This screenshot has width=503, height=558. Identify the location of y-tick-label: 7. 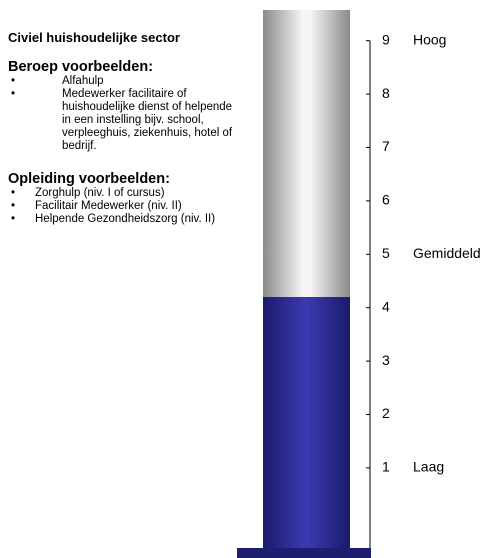
(386, 146).